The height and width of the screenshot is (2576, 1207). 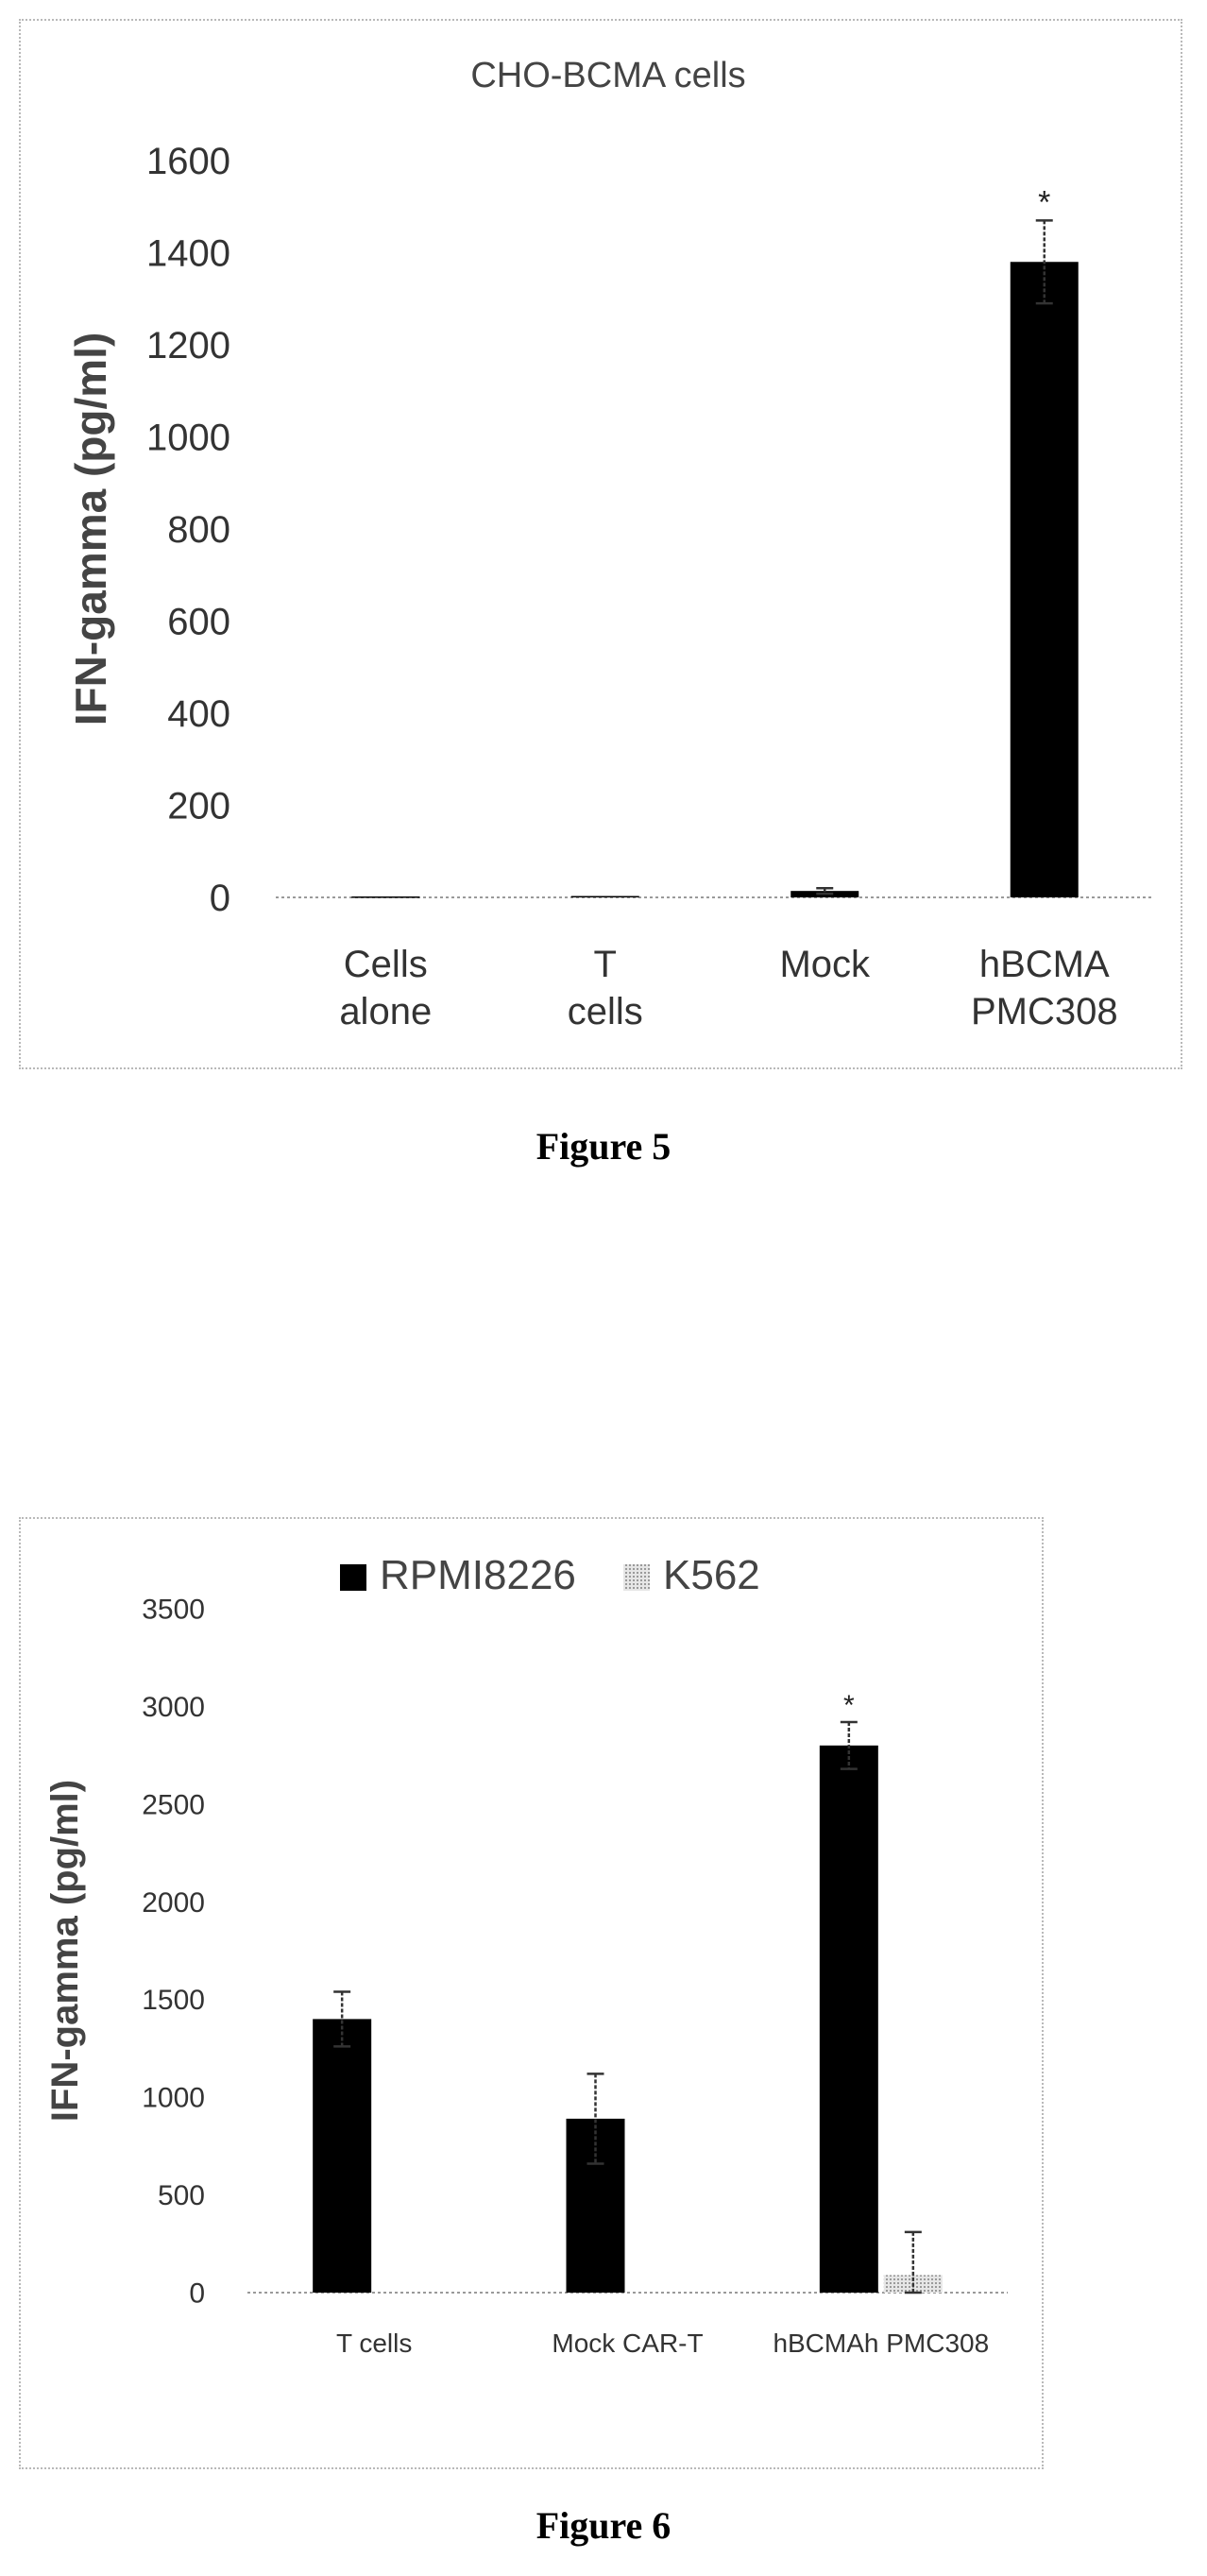 I want to click on category-label: alone, so click(x=385, y=1012).